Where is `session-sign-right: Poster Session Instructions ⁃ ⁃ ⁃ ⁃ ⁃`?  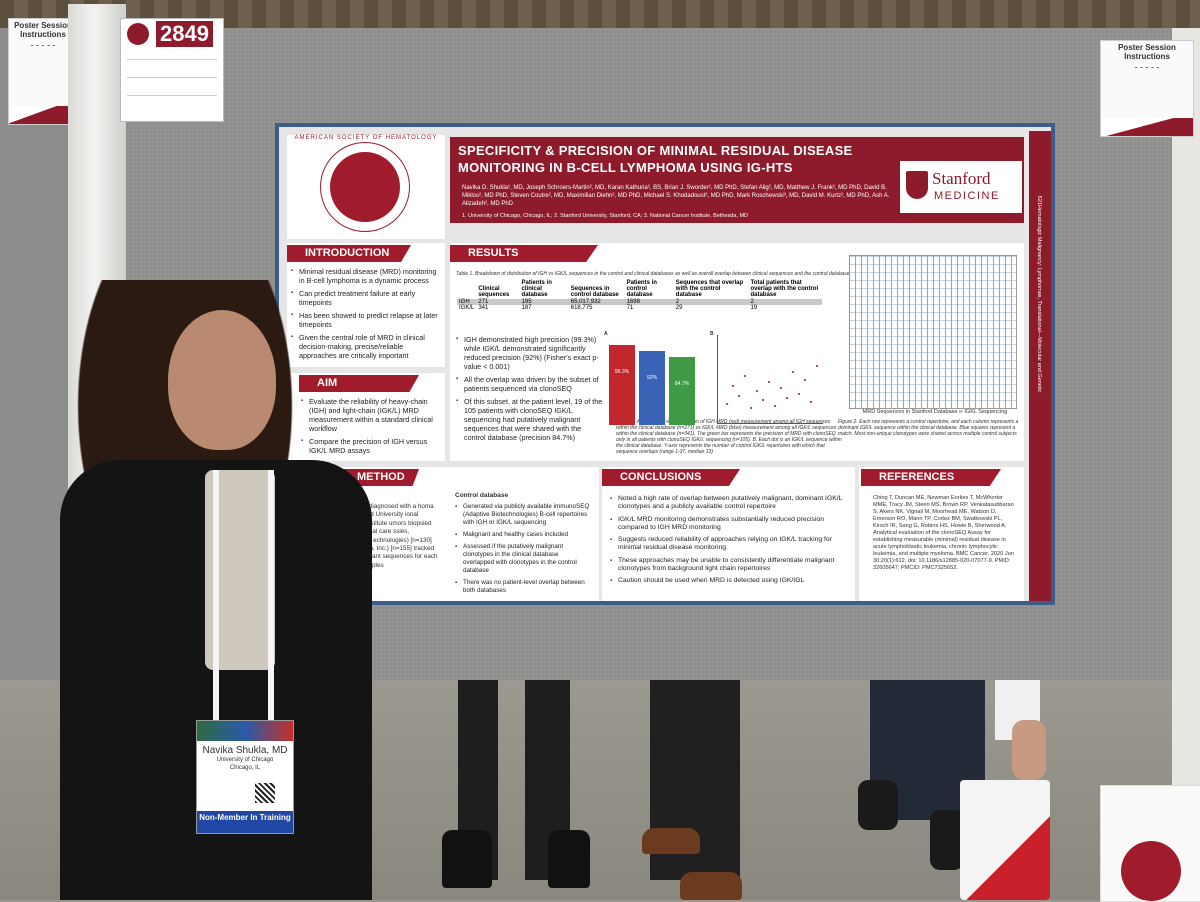 session-sign-right: Poster Session Instructions ⁃ ⁃ ⁃ ⁃ ⁃ is located at coordinates (1147, 88).